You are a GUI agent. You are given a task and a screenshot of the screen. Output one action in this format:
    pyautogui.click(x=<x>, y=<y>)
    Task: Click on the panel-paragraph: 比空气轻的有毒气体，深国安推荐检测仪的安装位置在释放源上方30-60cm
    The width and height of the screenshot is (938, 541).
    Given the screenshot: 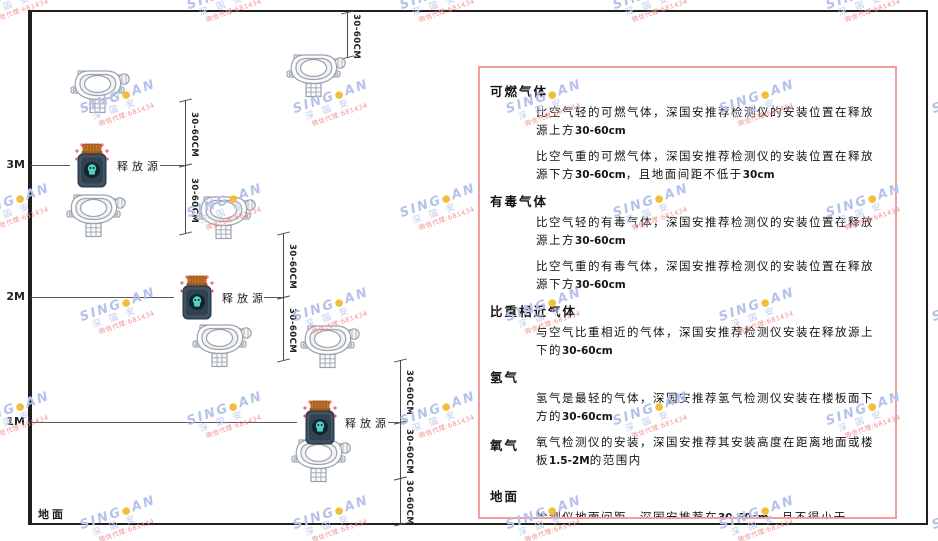 What is the action you would take?
    pyautogui.click(x=705, y=231)
    